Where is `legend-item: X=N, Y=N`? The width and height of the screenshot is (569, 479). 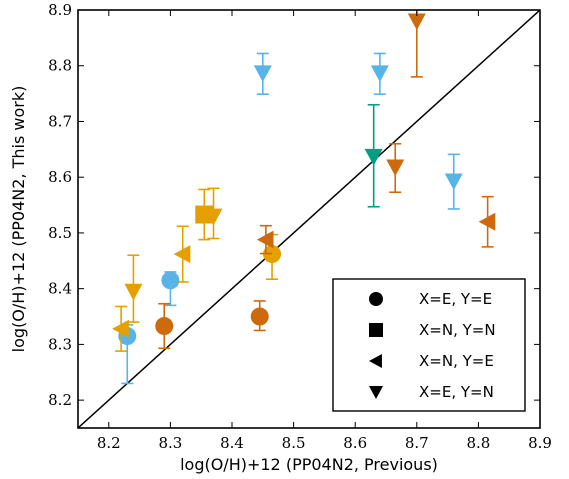 legend-item: X=N, Y=N is located at coordinates (432, 330).